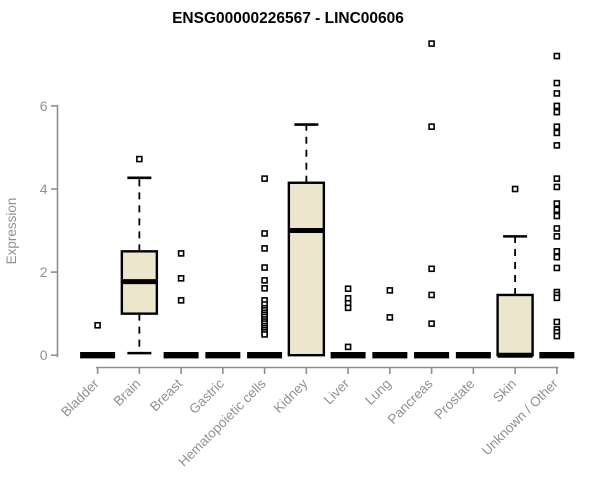 Image resolution: width=600 pixels, height=500 pixels. I want to click on boxplot-gastric, so click(223, 355).